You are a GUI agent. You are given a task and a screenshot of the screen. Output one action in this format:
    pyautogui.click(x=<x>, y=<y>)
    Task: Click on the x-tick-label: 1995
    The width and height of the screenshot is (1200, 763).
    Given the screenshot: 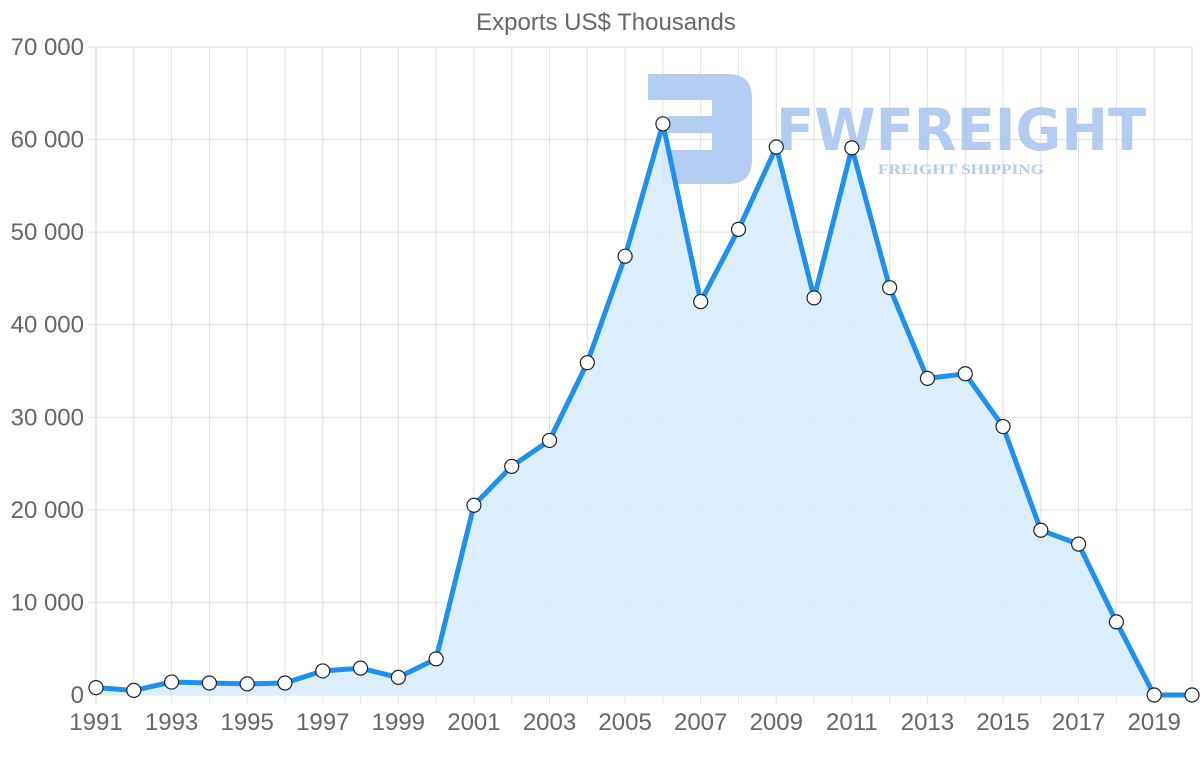 What is the action you would take?
    pyautogui.click(x=246, y=722)
    